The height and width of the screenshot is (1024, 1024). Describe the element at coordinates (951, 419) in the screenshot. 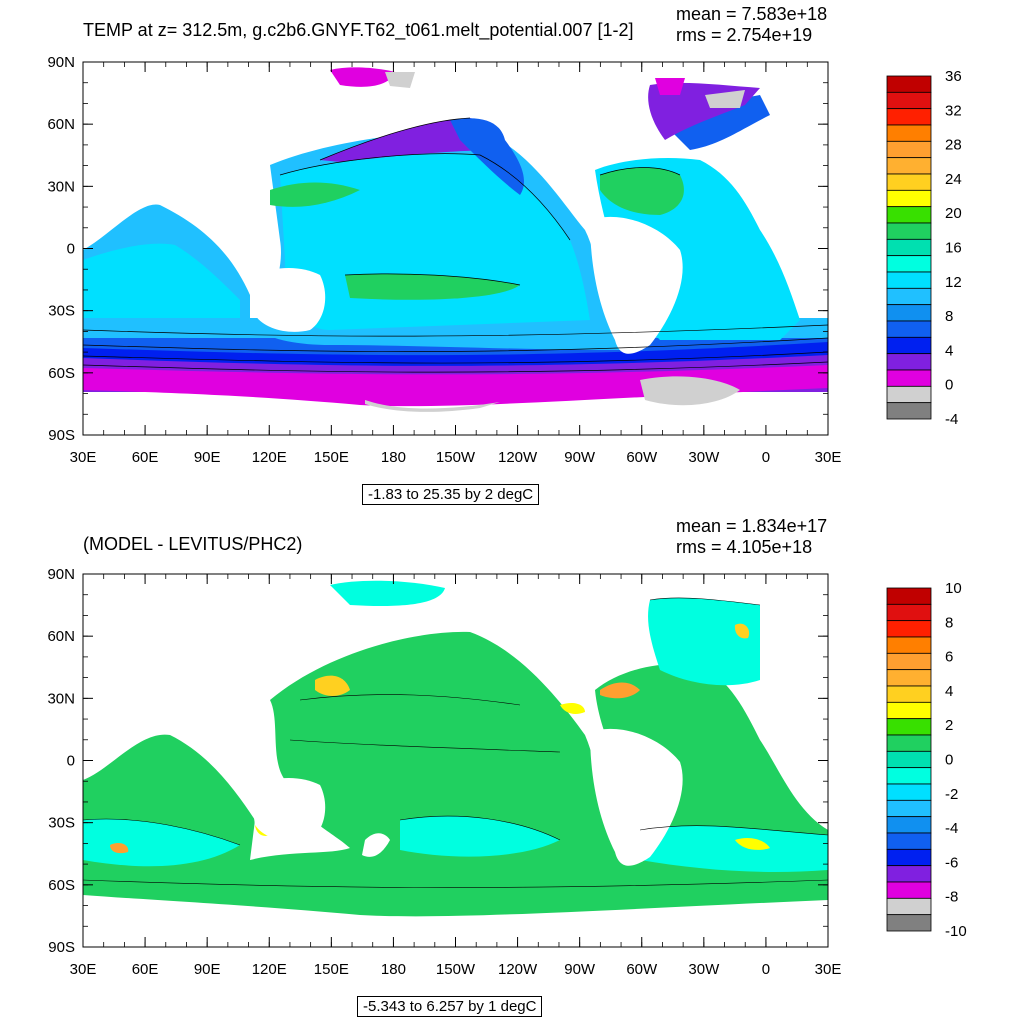

I see `colorbar-label: -4` at that location.